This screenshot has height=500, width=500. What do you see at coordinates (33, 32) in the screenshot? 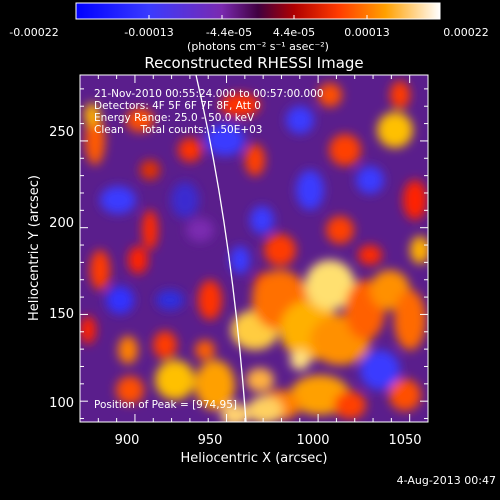
I see `colorbar-tick-label: -0.00022` at bounding box center [33, 32].